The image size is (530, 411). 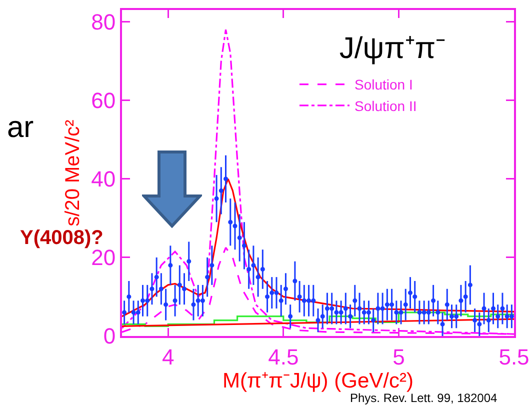 What do you see at coordinates (385, 106) in the screenshot?
I see `legend-label: Solution II` at bounding box center [385, 106].